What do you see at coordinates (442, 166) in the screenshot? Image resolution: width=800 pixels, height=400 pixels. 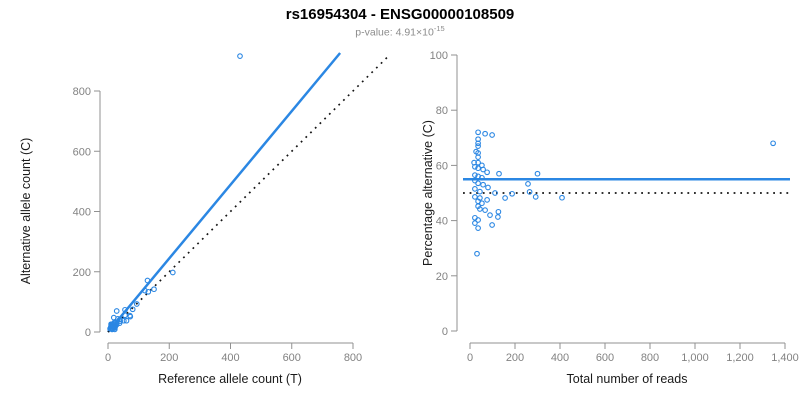 I see `y-tick-label: 60` at bounding box center [442, 166].